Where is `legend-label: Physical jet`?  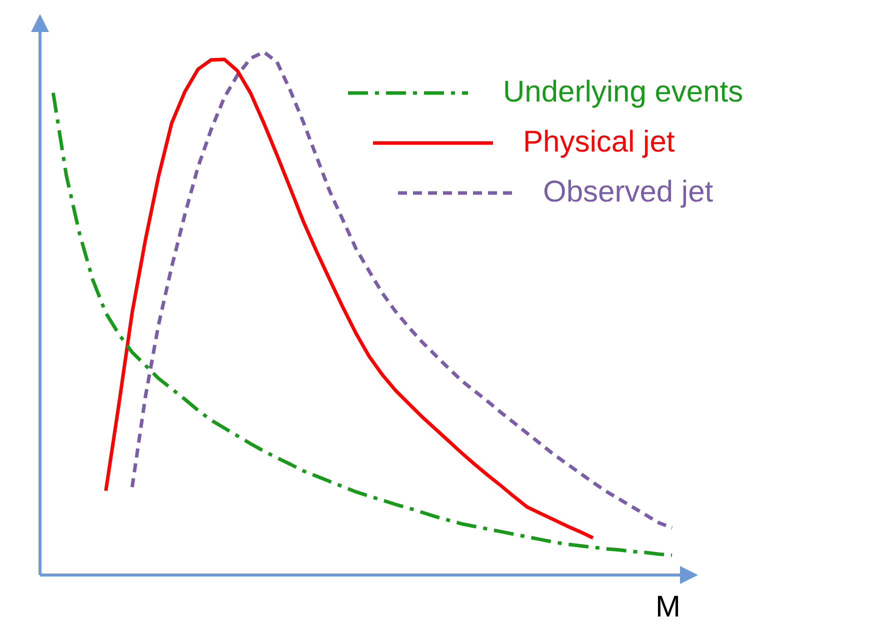
legend-label: Physical jet is located at coordinates (599, 141).